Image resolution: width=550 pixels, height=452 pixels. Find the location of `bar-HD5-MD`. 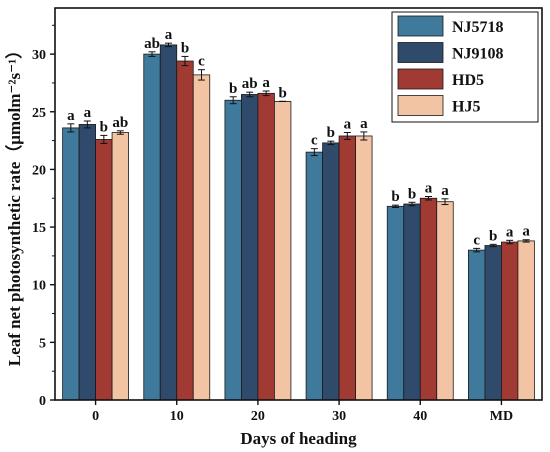

bar-HD5-MD is located at coordinates (510, 321).